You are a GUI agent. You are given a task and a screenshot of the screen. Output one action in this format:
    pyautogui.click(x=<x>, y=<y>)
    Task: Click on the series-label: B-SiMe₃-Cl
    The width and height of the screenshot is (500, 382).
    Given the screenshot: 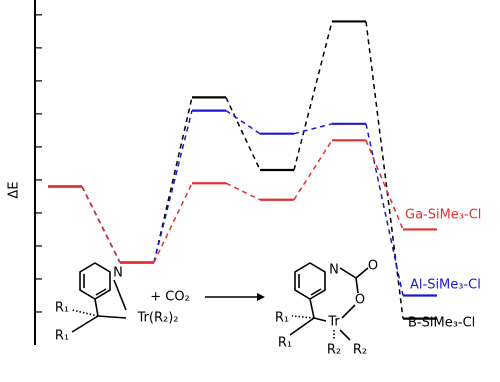 What is the action you would take?
    pyautogui.click(x=441, y=323)
    